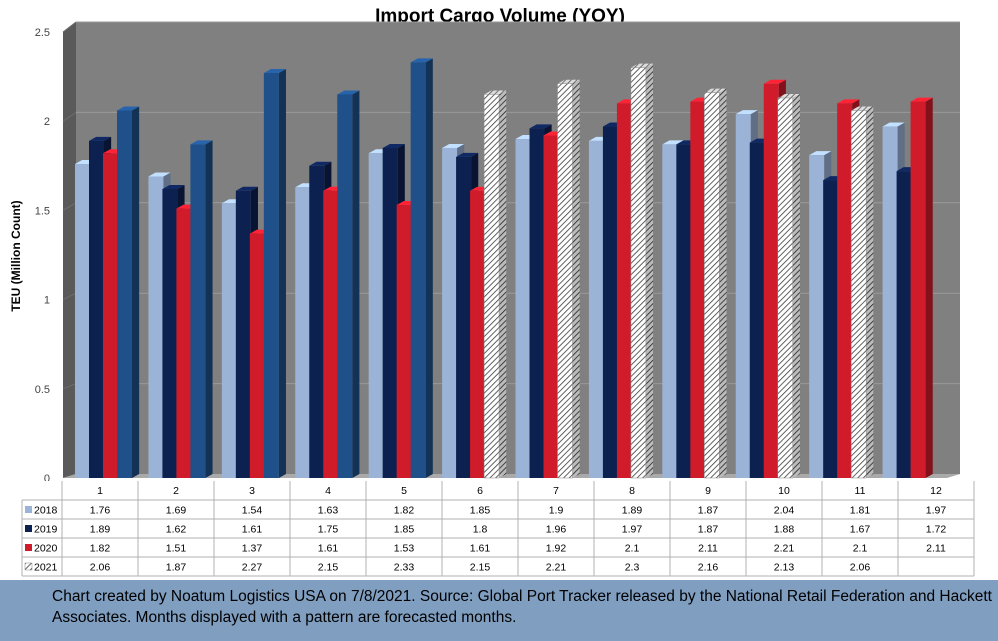 This screenshot has width=998, height=641. I want to click on data-label: 1.92, so click(556, 549).